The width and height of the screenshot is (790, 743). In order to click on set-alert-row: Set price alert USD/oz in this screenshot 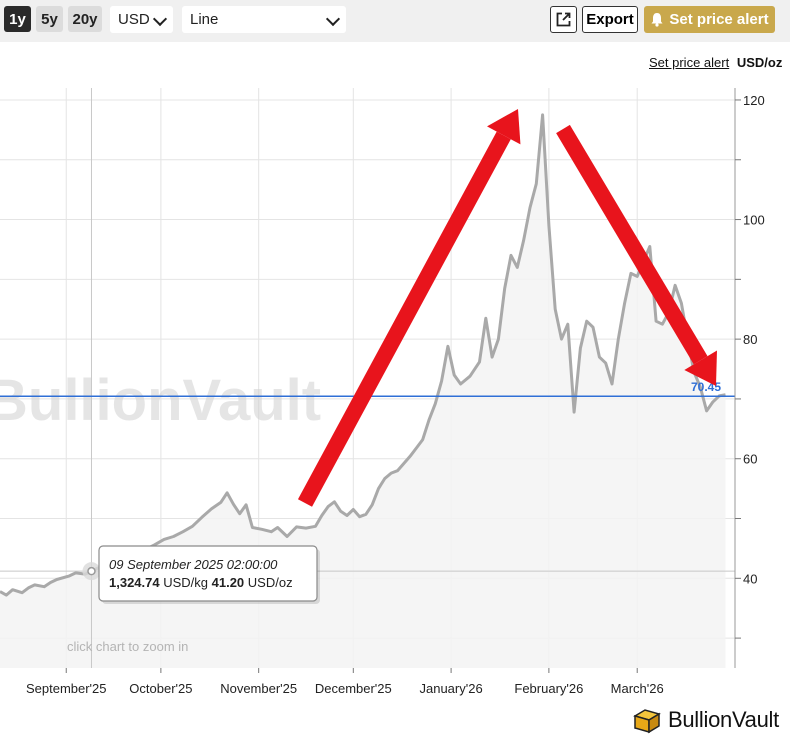, I will do `click(715, 62)`.